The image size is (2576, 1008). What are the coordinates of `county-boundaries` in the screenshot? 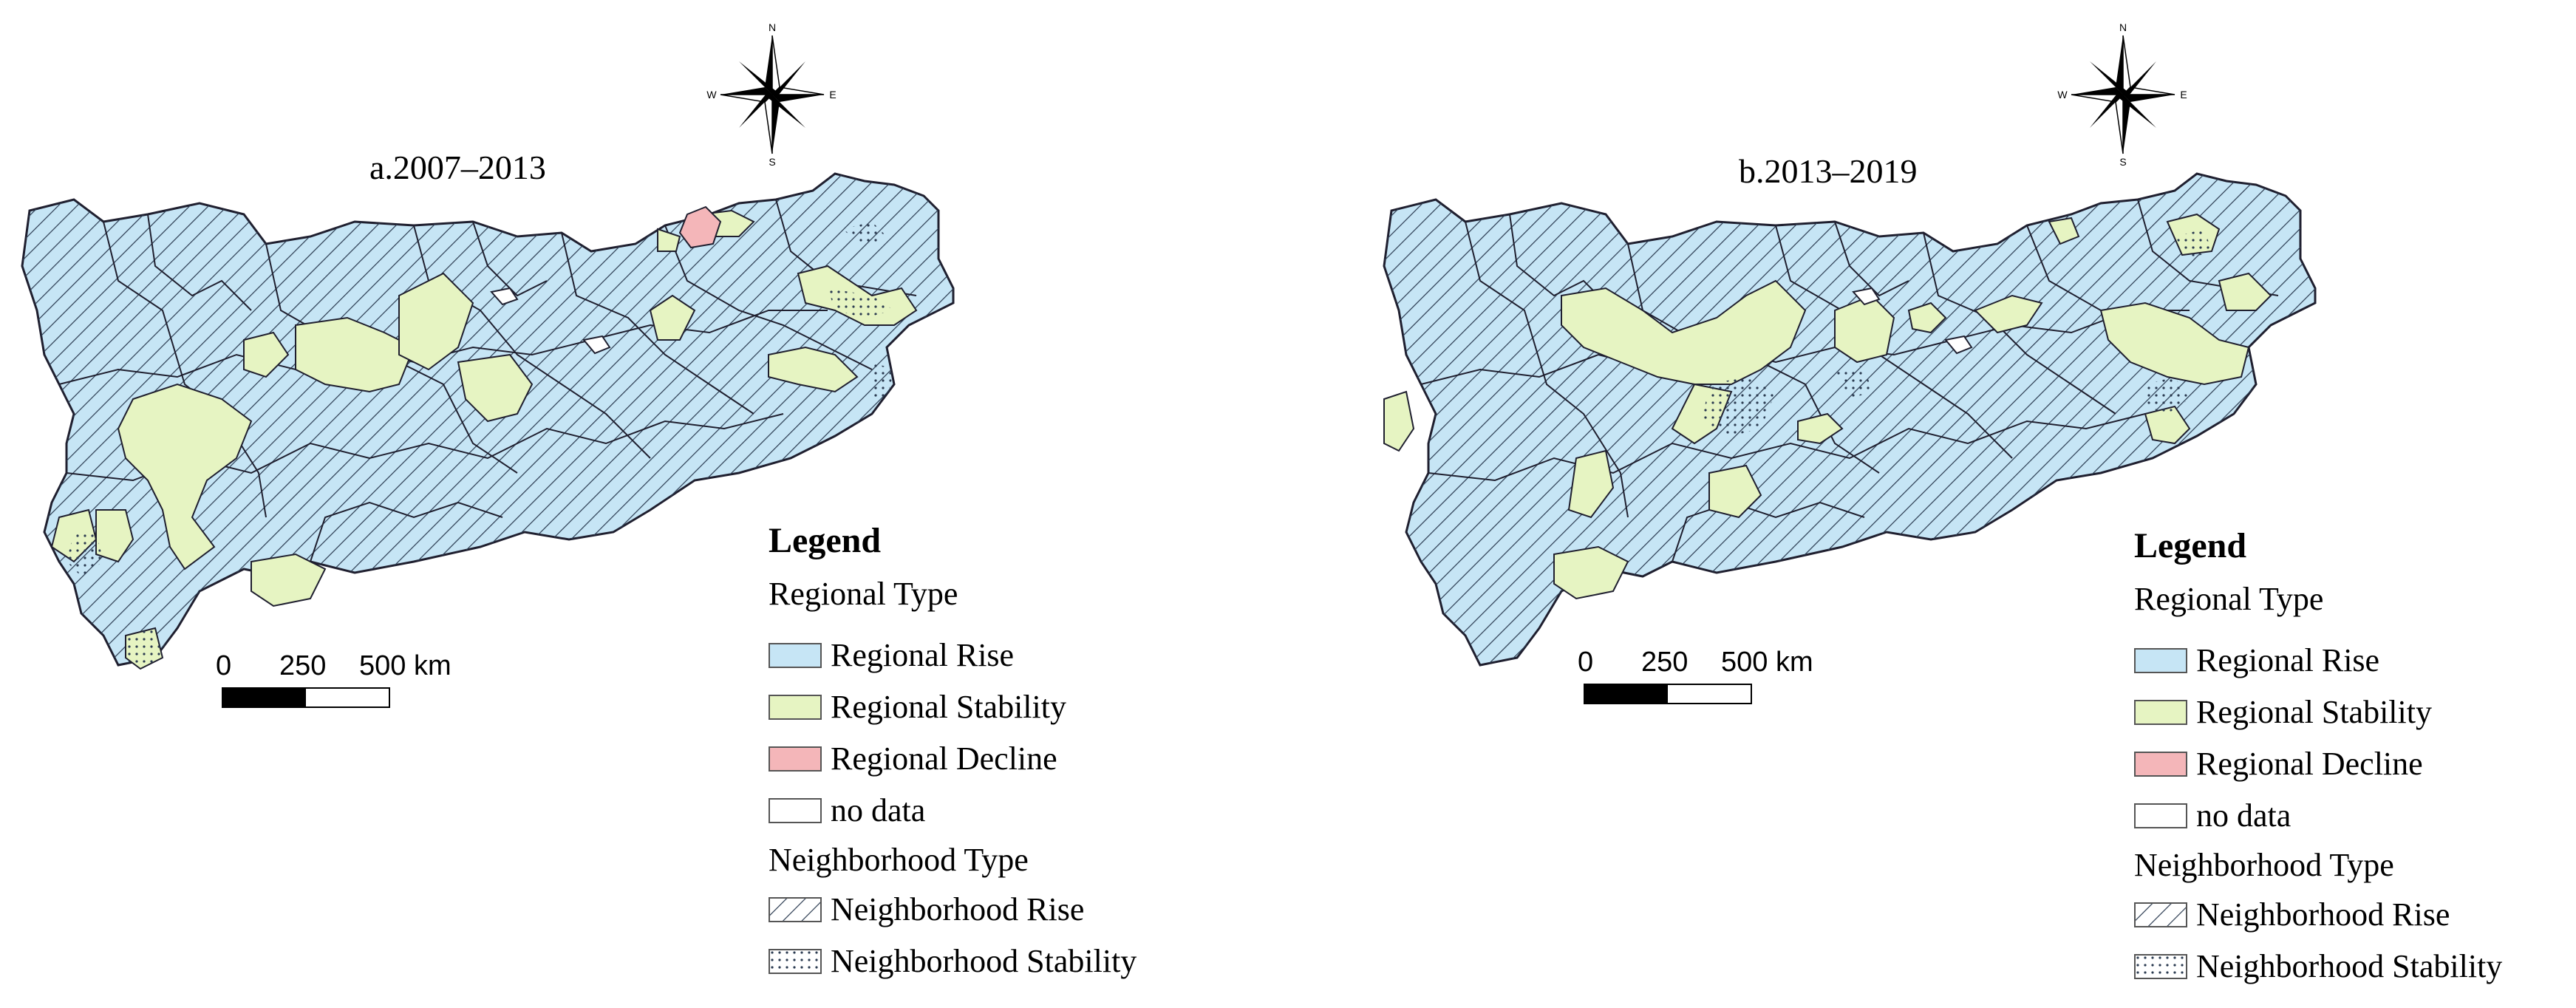 It's located at (1849, 380).